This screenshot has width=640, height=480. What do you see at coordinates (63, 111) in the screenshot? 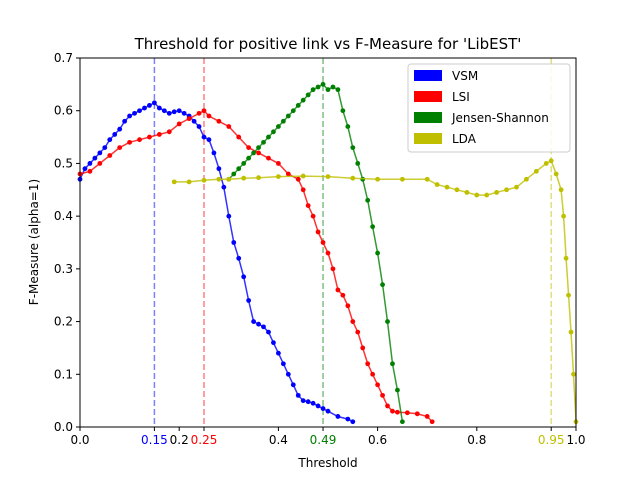
I see `y-tick-label: 0.6` at bounding box center [63, 111].